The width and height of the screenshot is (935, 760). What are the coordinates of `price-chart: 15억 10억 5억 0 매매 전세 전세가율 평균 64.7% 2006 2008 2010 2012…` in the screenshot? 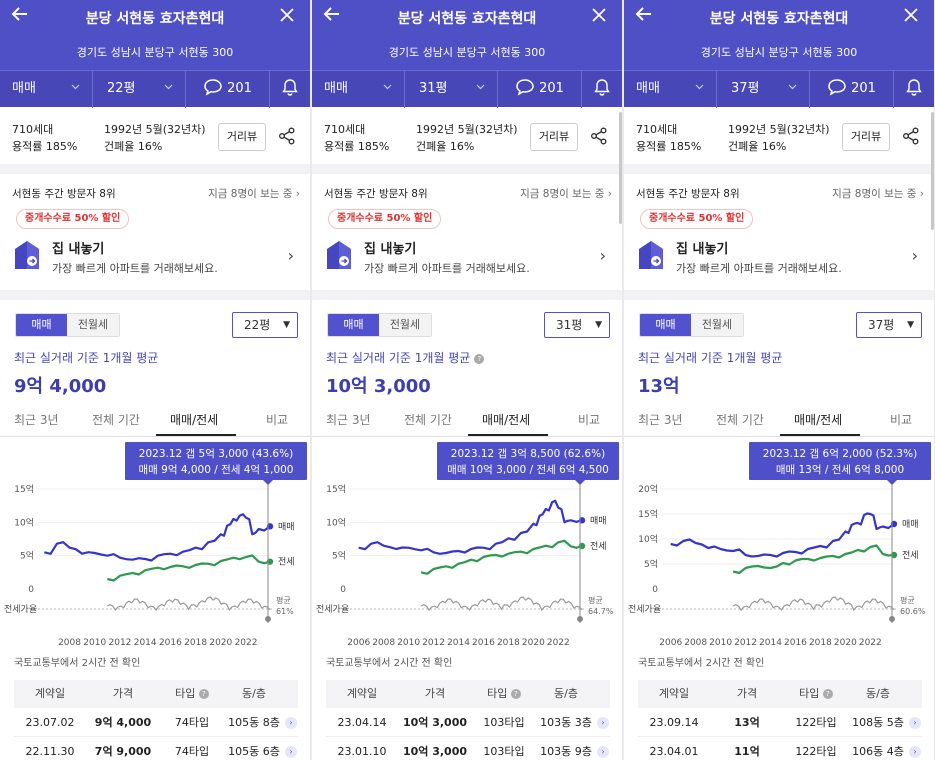 It's located at (467, 543).